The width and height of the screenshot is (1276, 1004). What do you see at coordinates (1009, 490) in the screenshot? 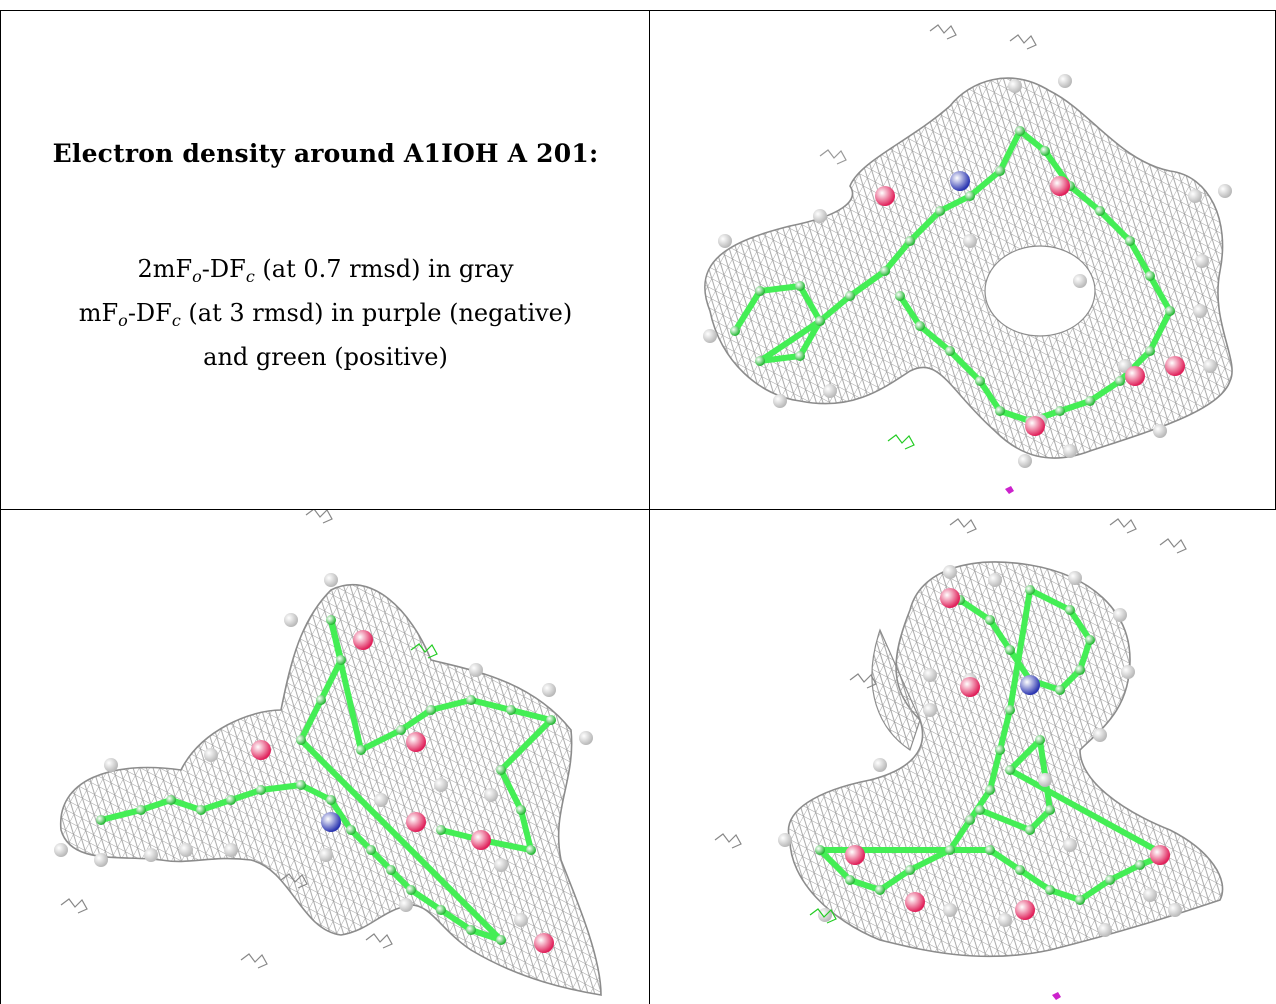
I see `negative-density-blob` at bounding box center [1009, 490].